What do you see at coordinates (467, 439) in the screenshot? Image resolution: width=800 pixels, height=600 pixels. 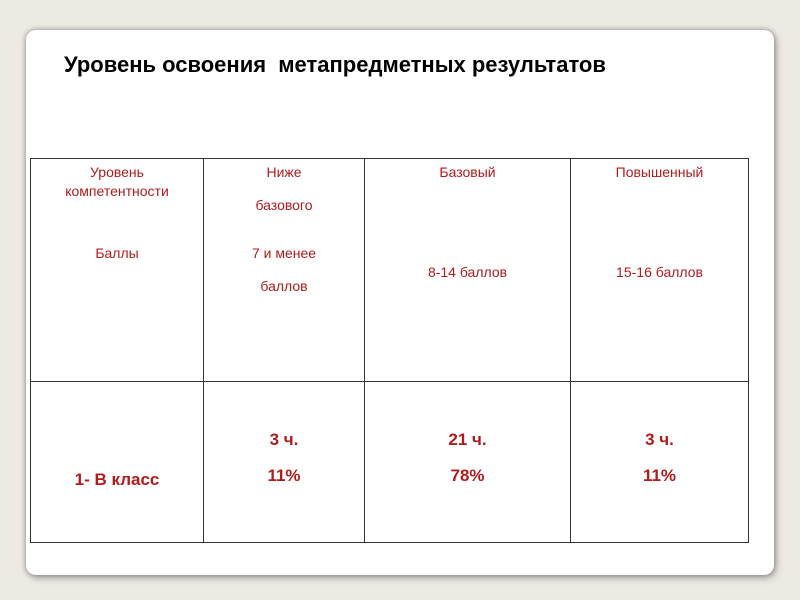 I see `base-count: 21 ч.` at bounding box center [467, 439].